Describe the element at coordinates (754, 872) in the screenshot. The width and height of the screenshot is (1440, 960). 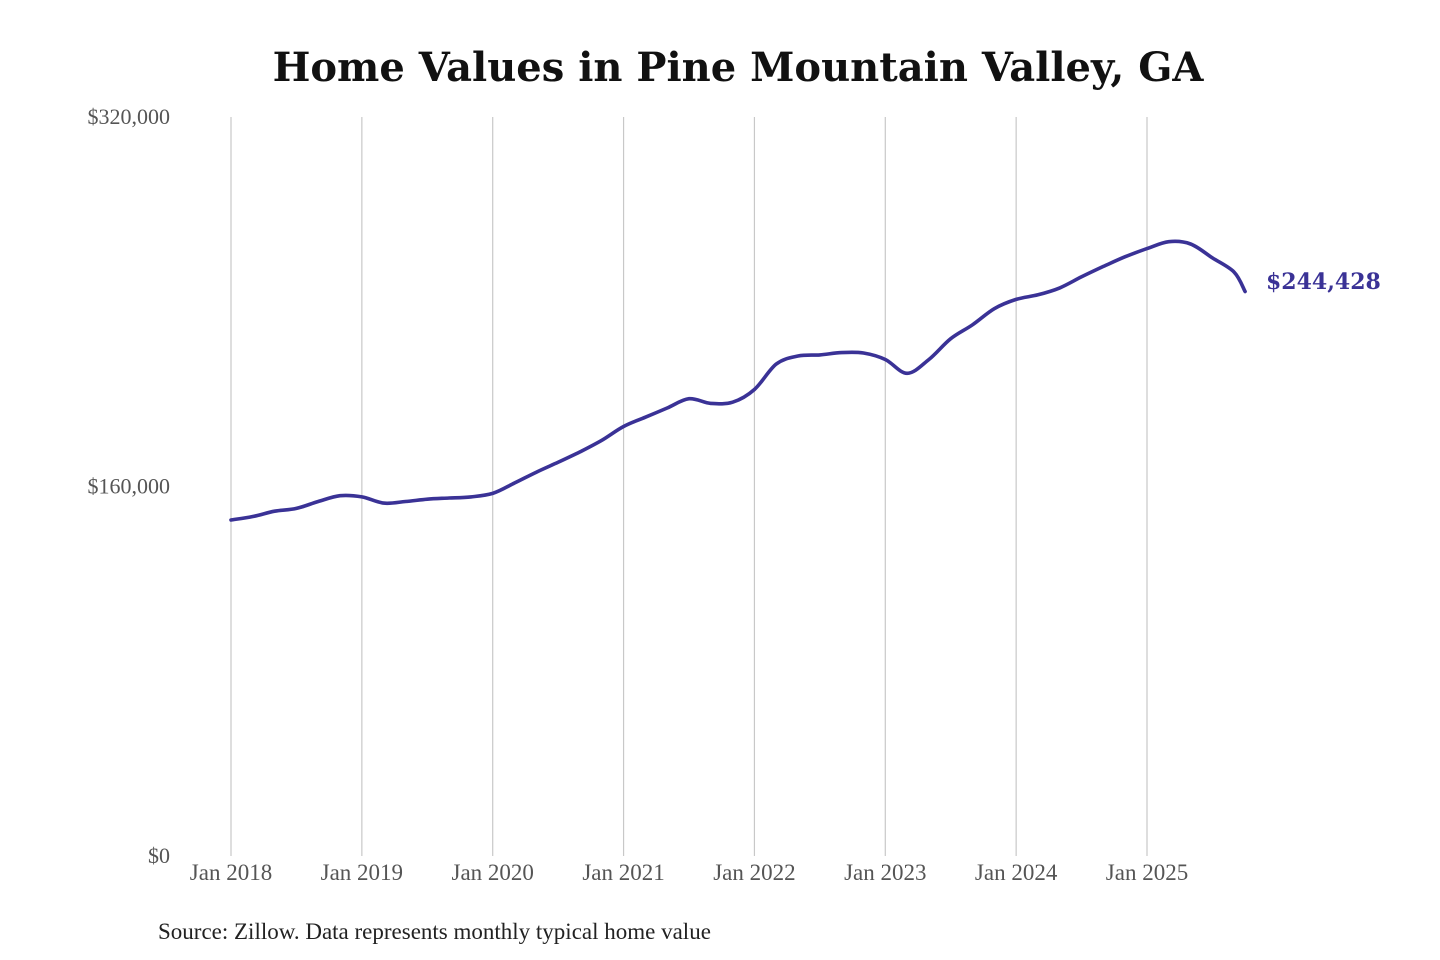
I see `x-tick-label: Jan 2022` at that location.